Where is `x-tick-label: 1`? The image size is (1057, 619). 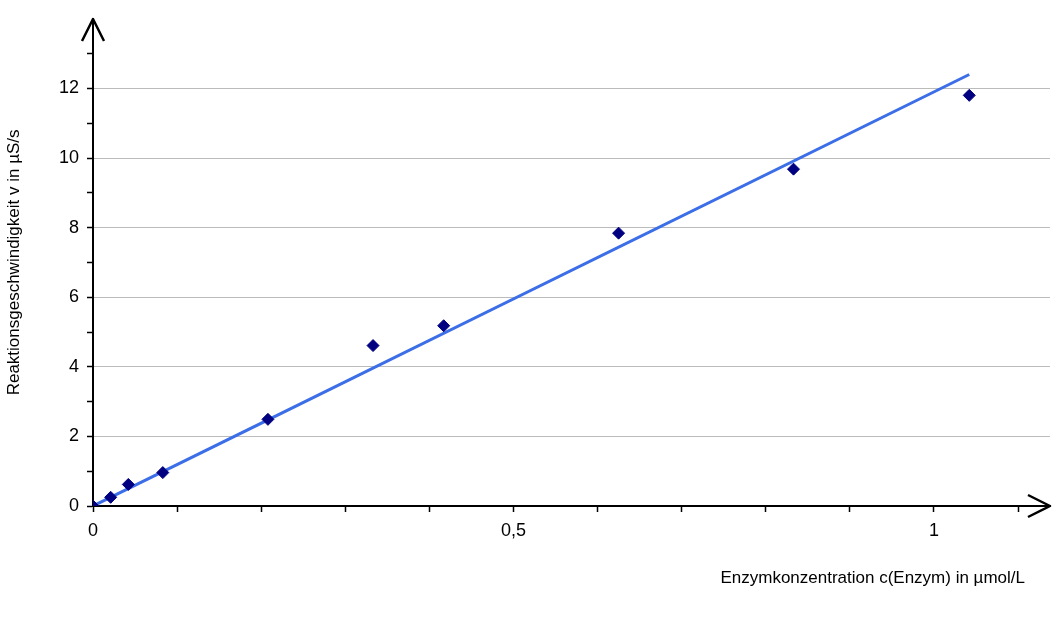 x-tick-label: 1 is located at coordinates (933, 529).